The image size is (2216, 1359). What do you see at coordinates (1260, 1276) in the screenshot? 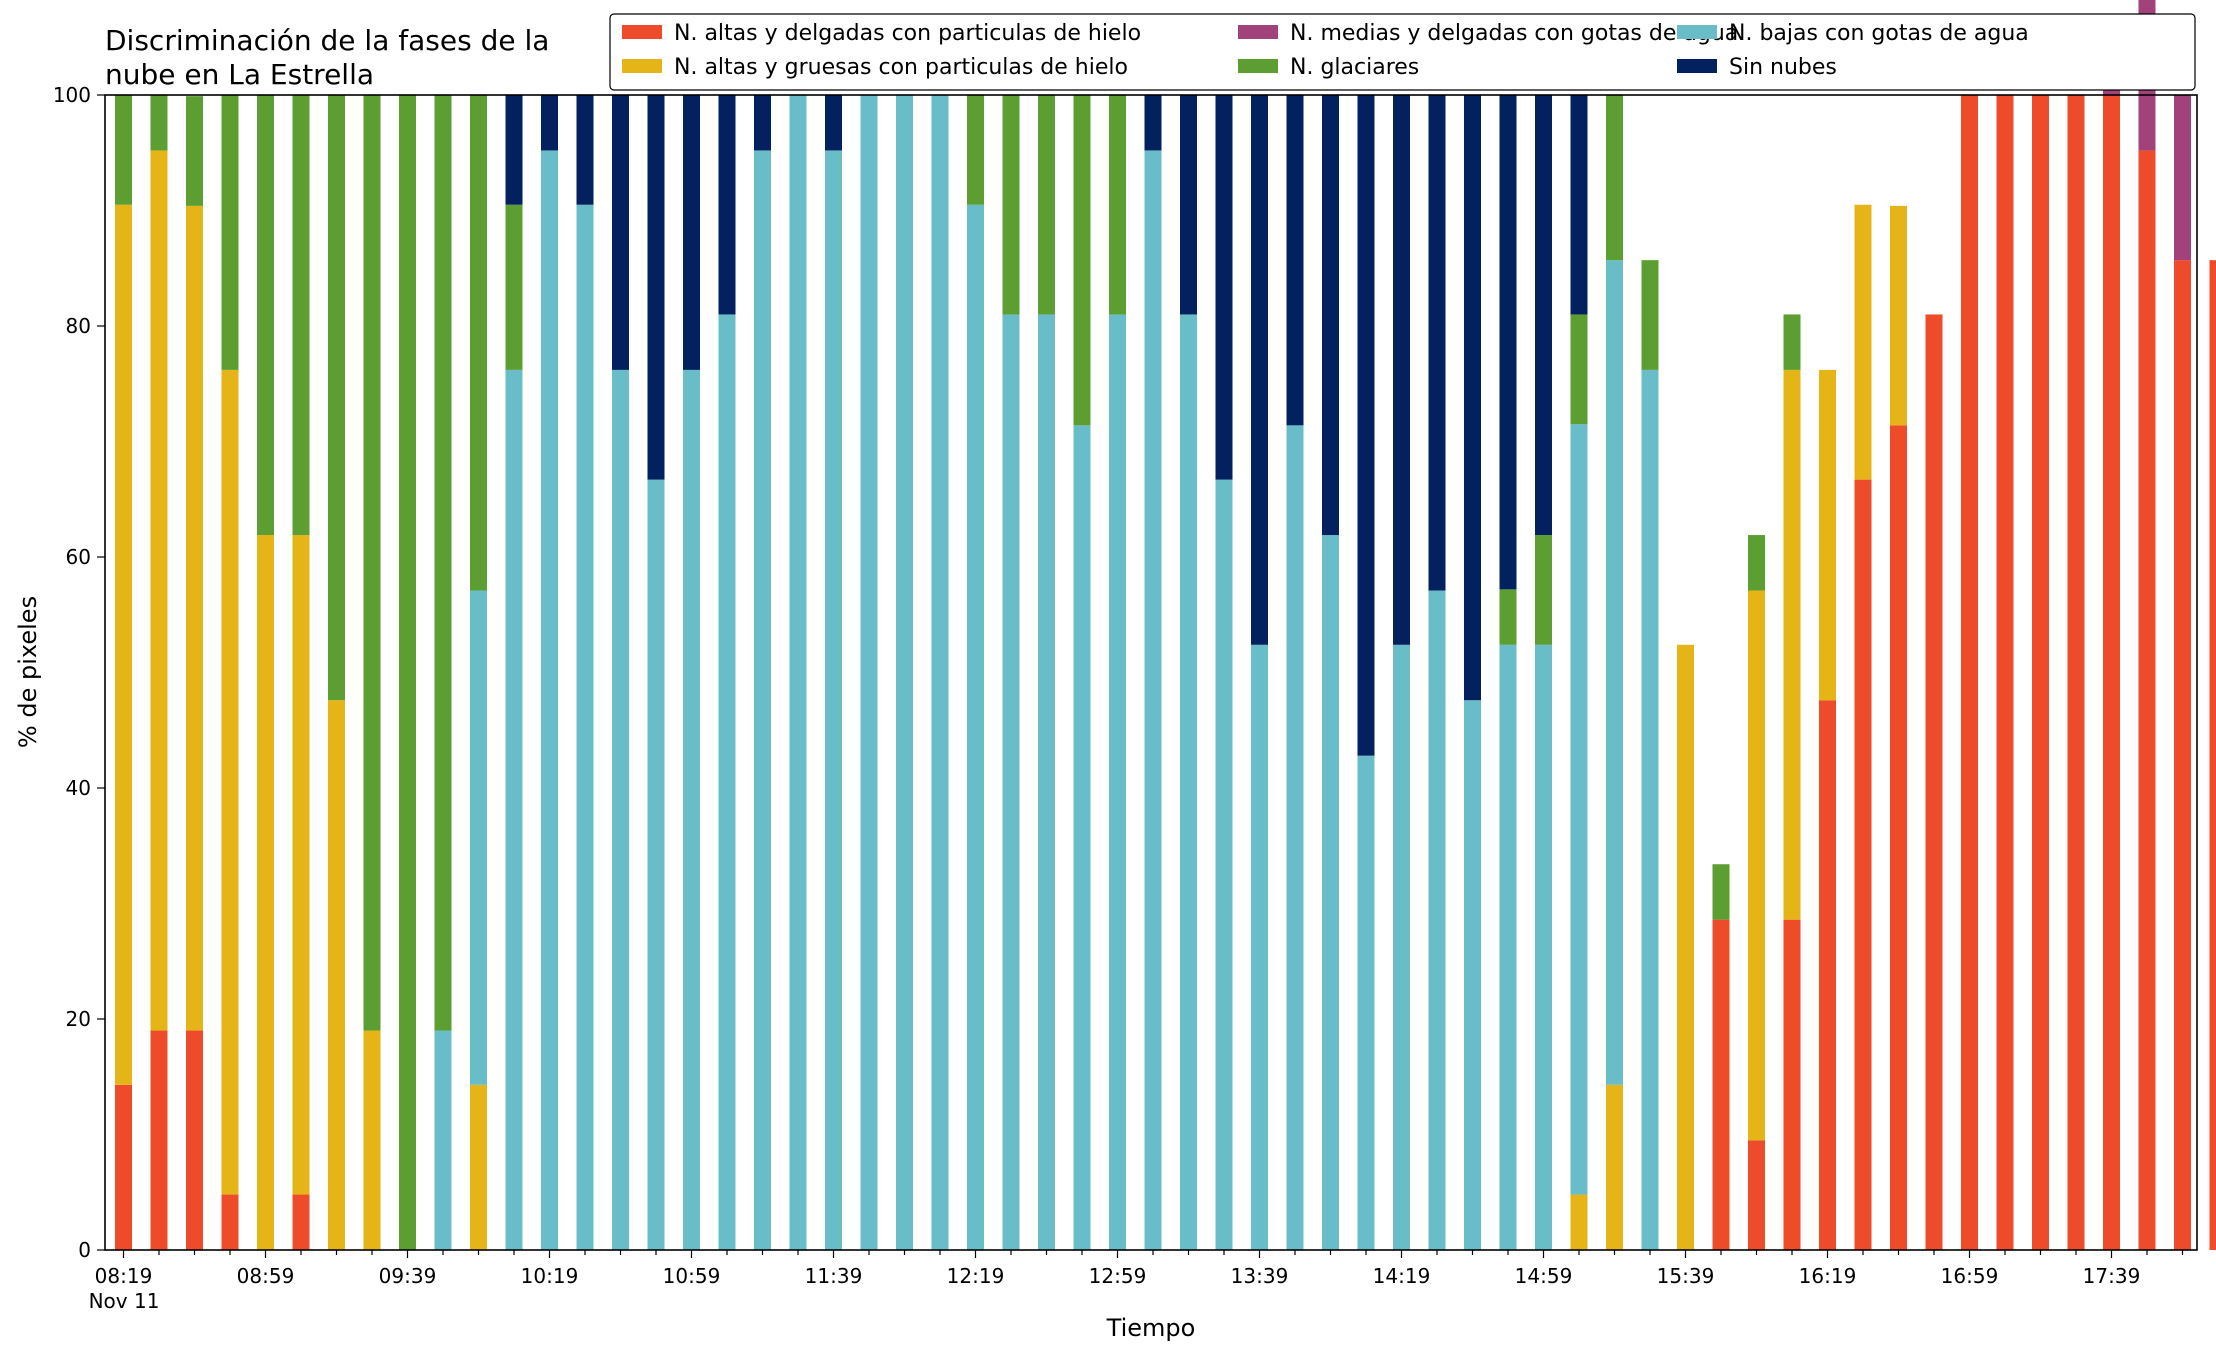
I see `x-tick-label: 13:39` at bounding box center [1260, 1276].